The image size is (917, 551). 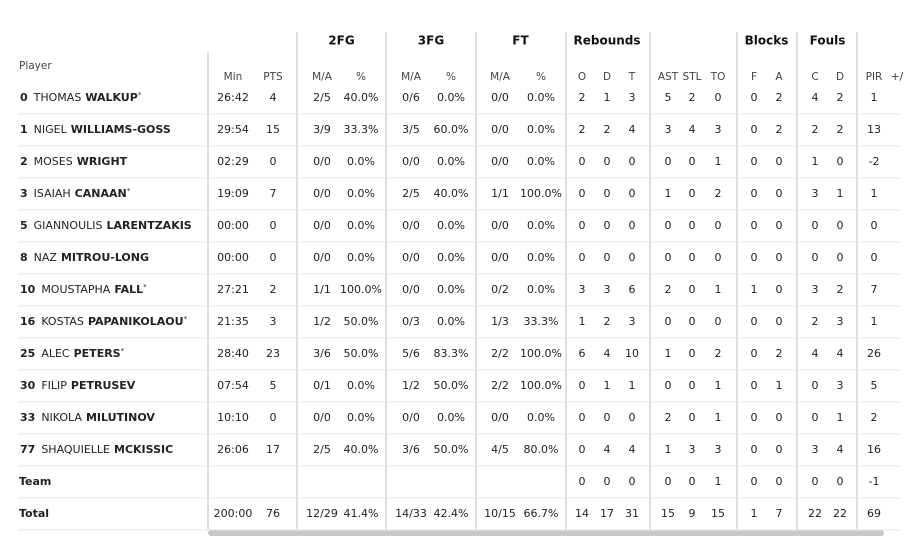 I want to click on stat-cell: 80.0%, so click(x=541, y=449).